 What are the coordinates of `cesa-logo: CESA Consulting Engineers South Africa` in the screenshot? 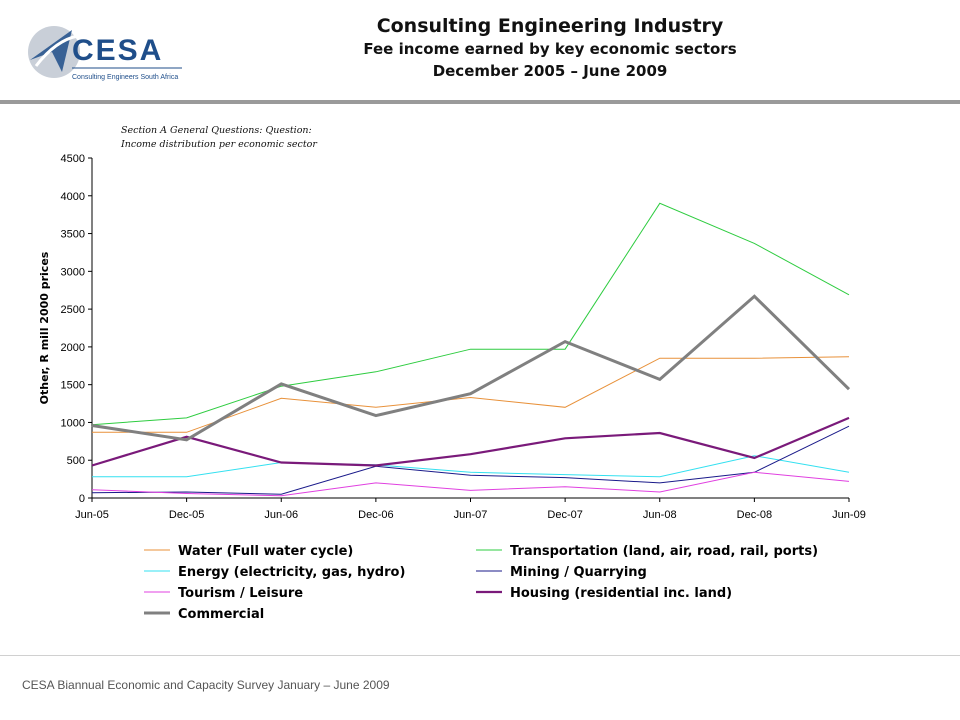 It's located at (107, 57).